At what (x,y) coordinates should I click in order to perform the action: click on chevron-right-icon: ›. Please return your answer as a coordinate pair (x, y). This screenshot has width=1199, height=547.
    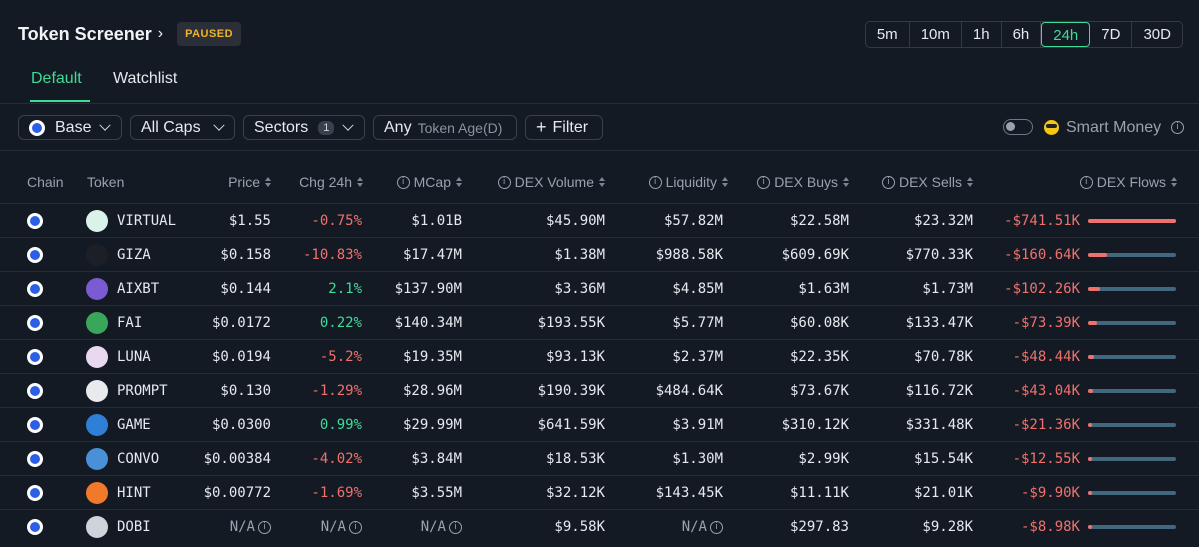
    Looking at the image, I should click on (160, 33).